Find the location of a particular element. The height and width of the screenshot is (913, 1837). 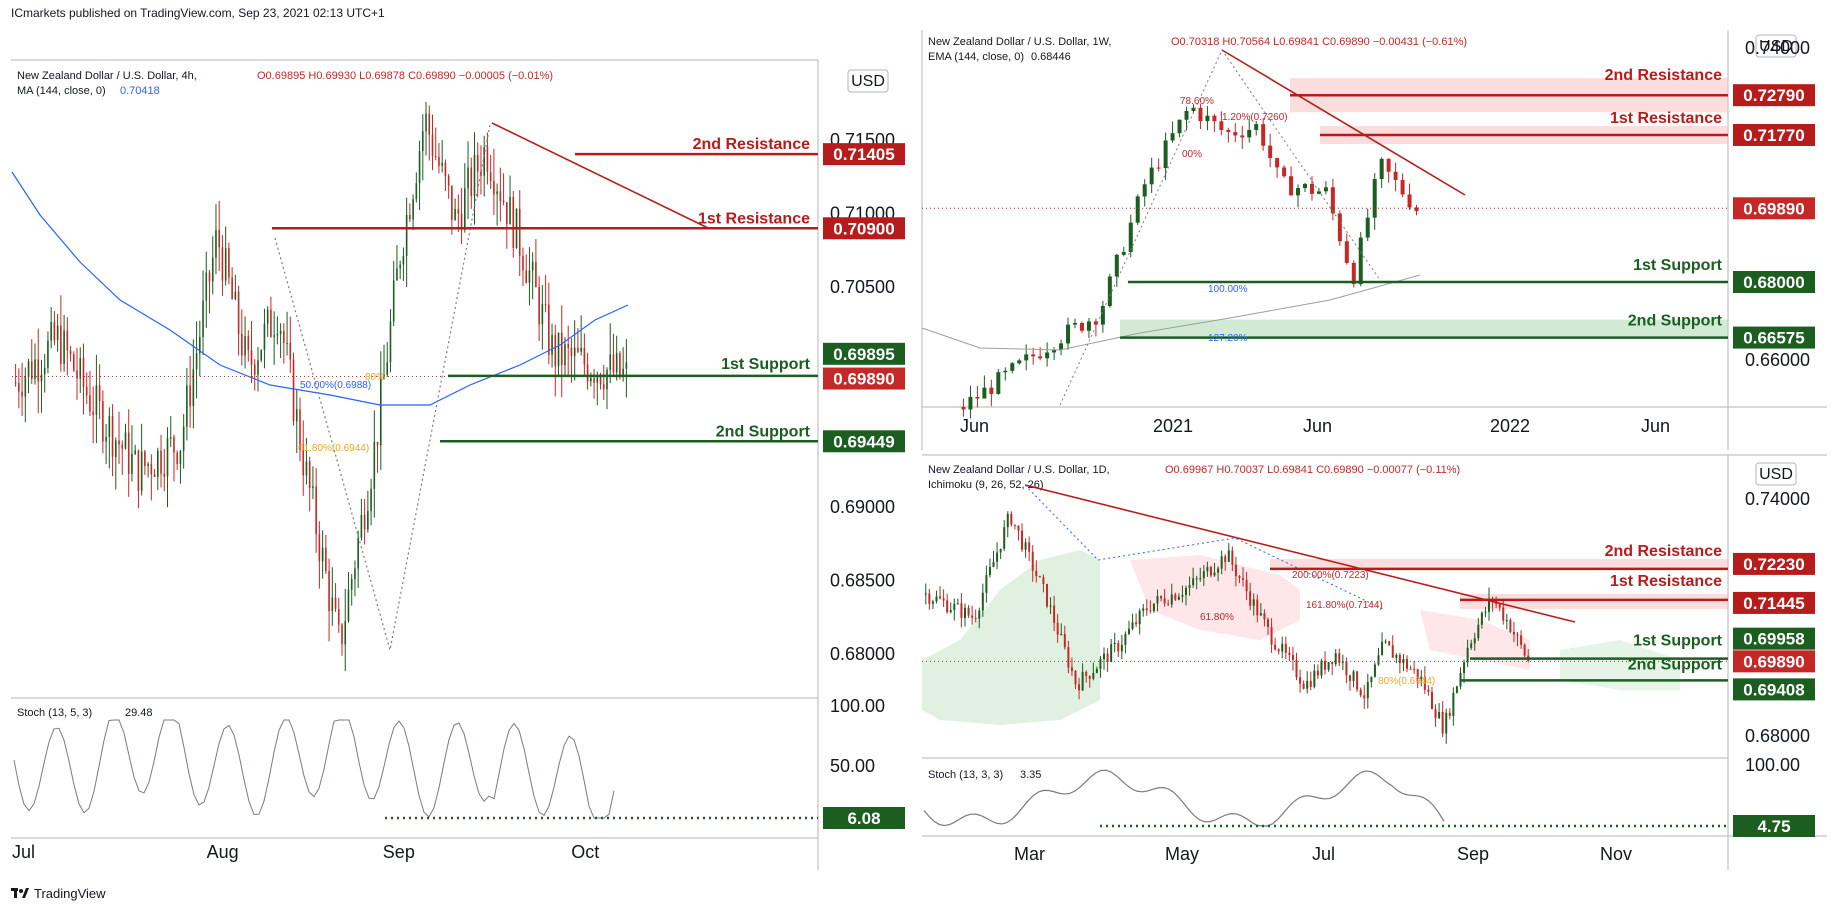

ichimoku-label: Ichimoku (9, 26, 52, 26) is located at coordinates (986, 485).